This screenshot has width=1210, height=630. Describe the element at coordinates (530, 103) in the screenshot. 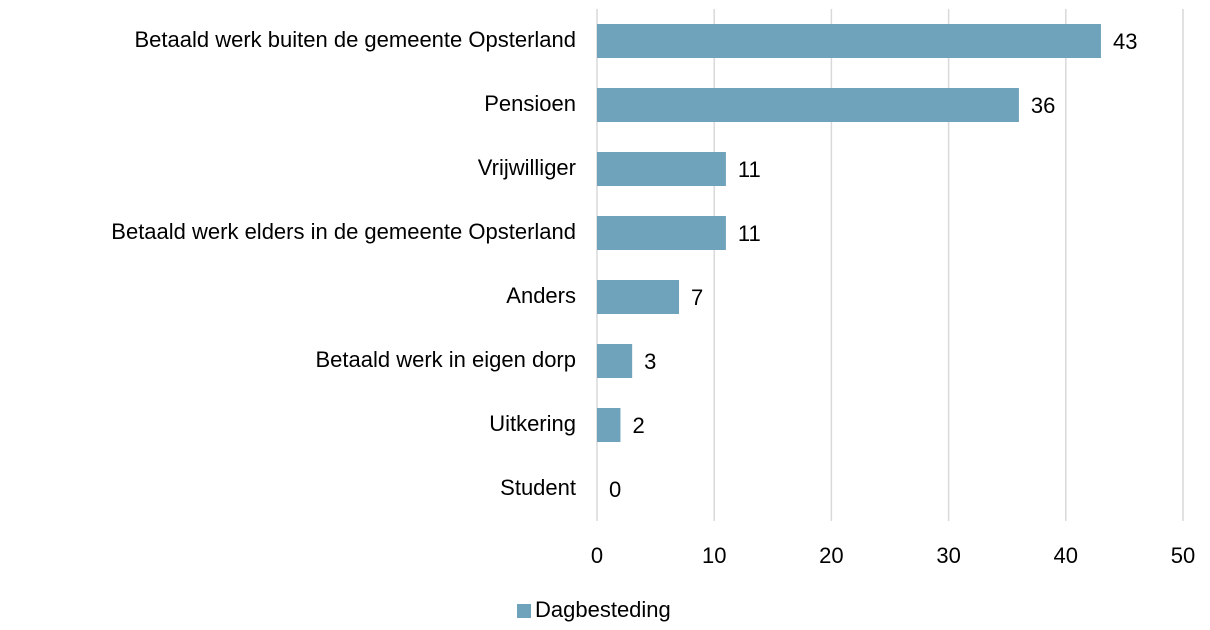

I see `y-tick-label: Pensioen` at that location.